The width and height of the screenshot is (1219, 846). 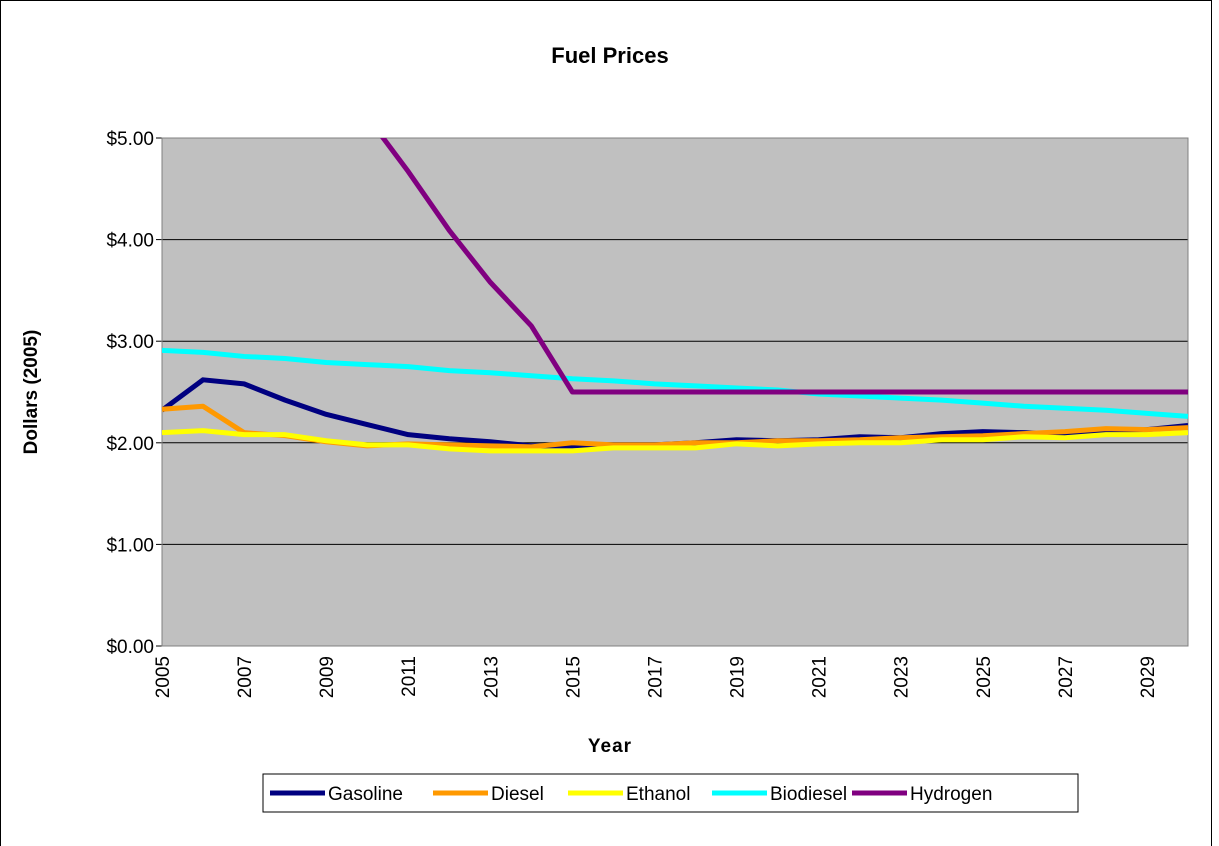 I want to click on y-tick-label: $4.00, so click(x=130, y=241).